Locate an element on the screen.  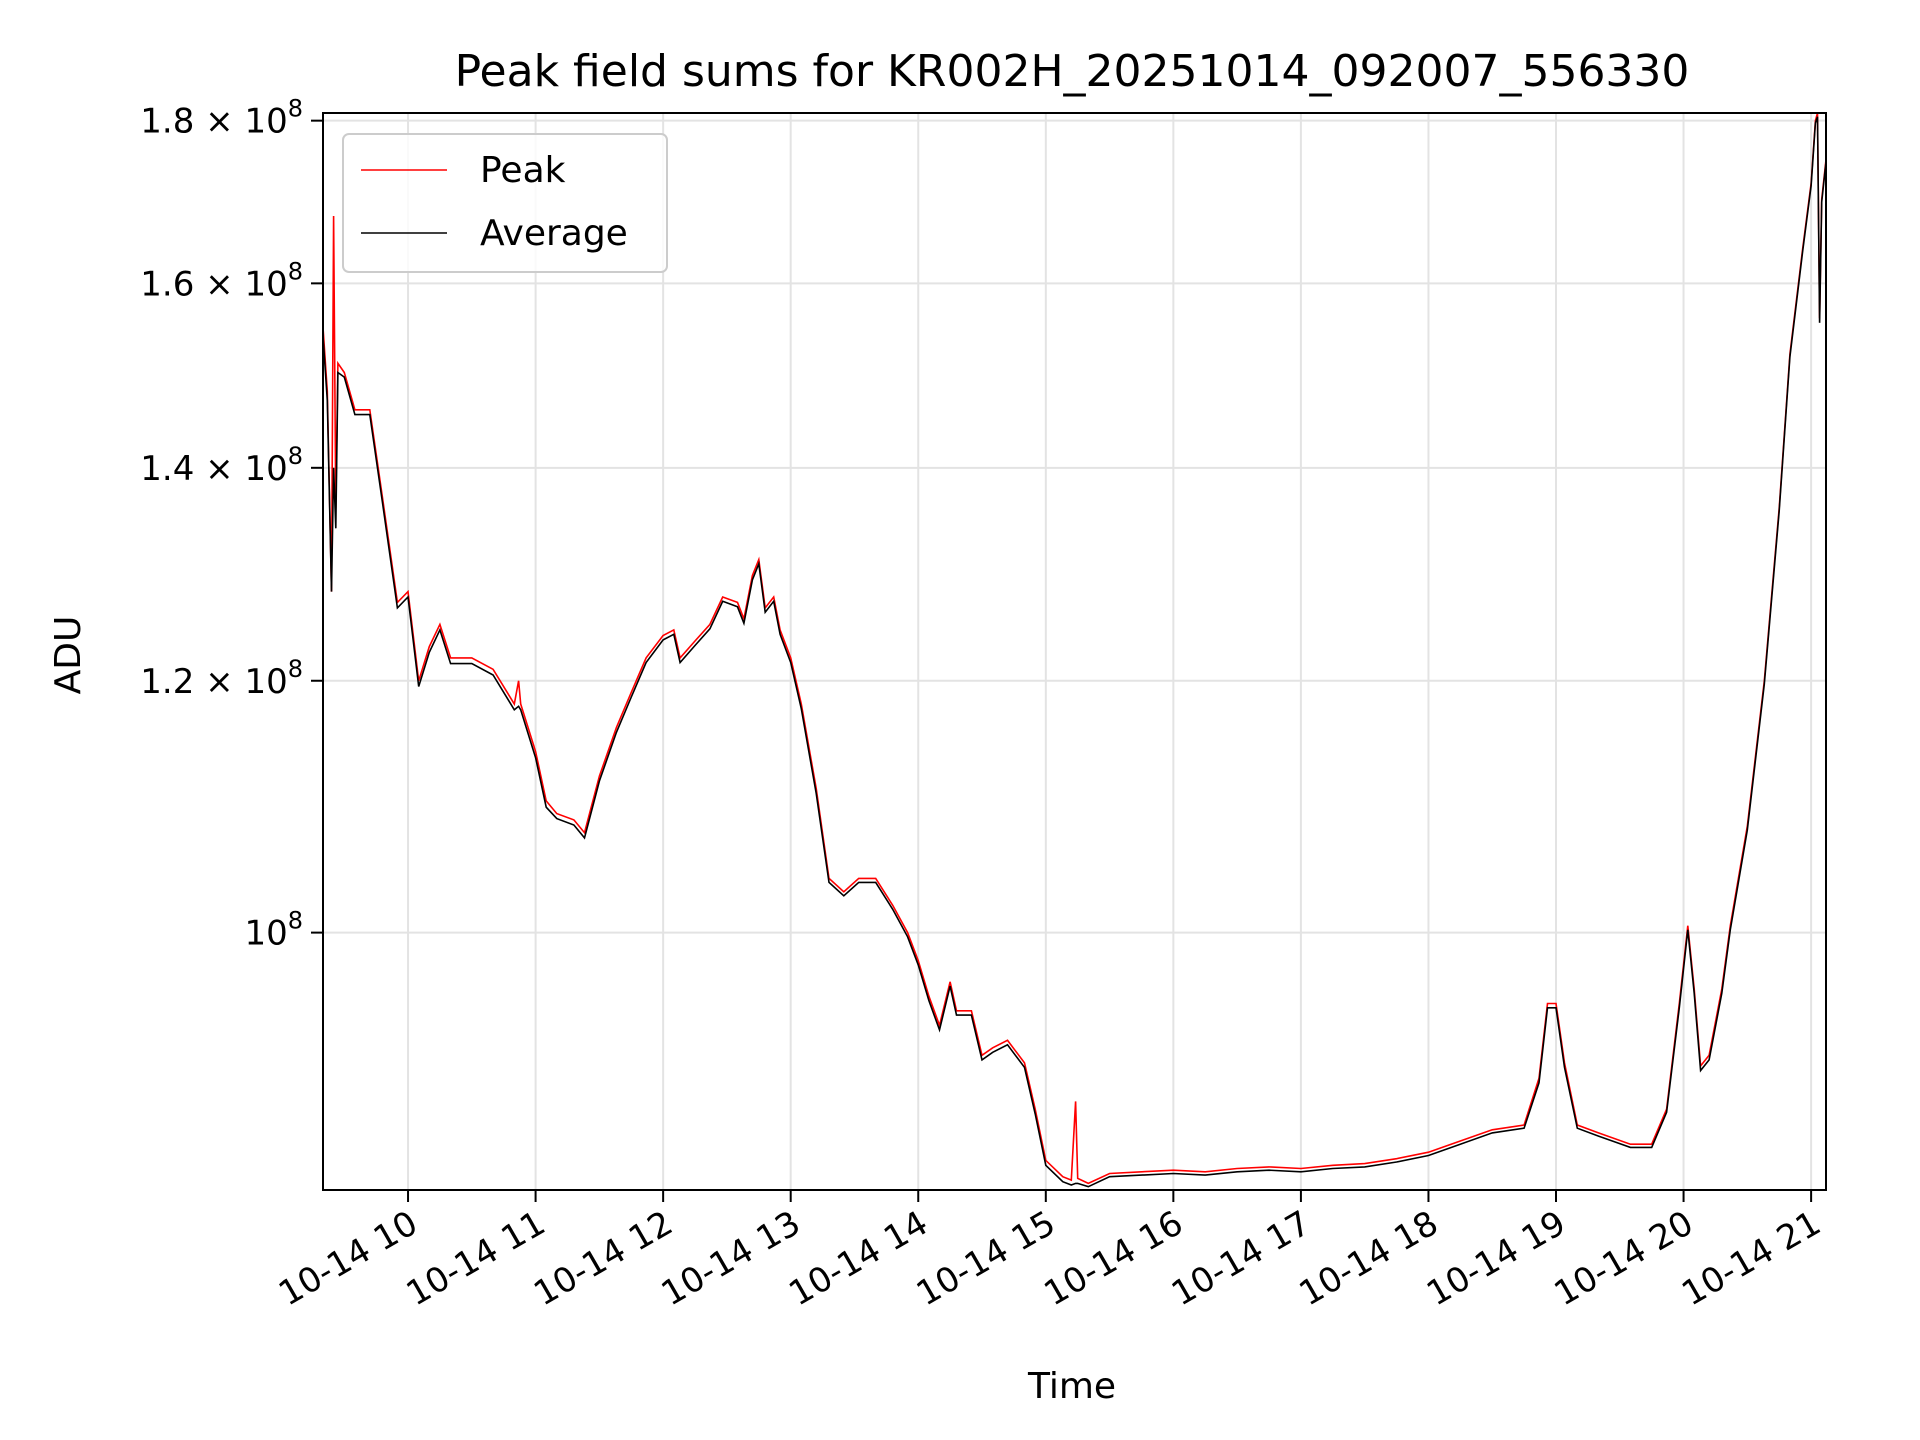
x-tick-label: 10-14 10 is located at coordinates (348, 1258).